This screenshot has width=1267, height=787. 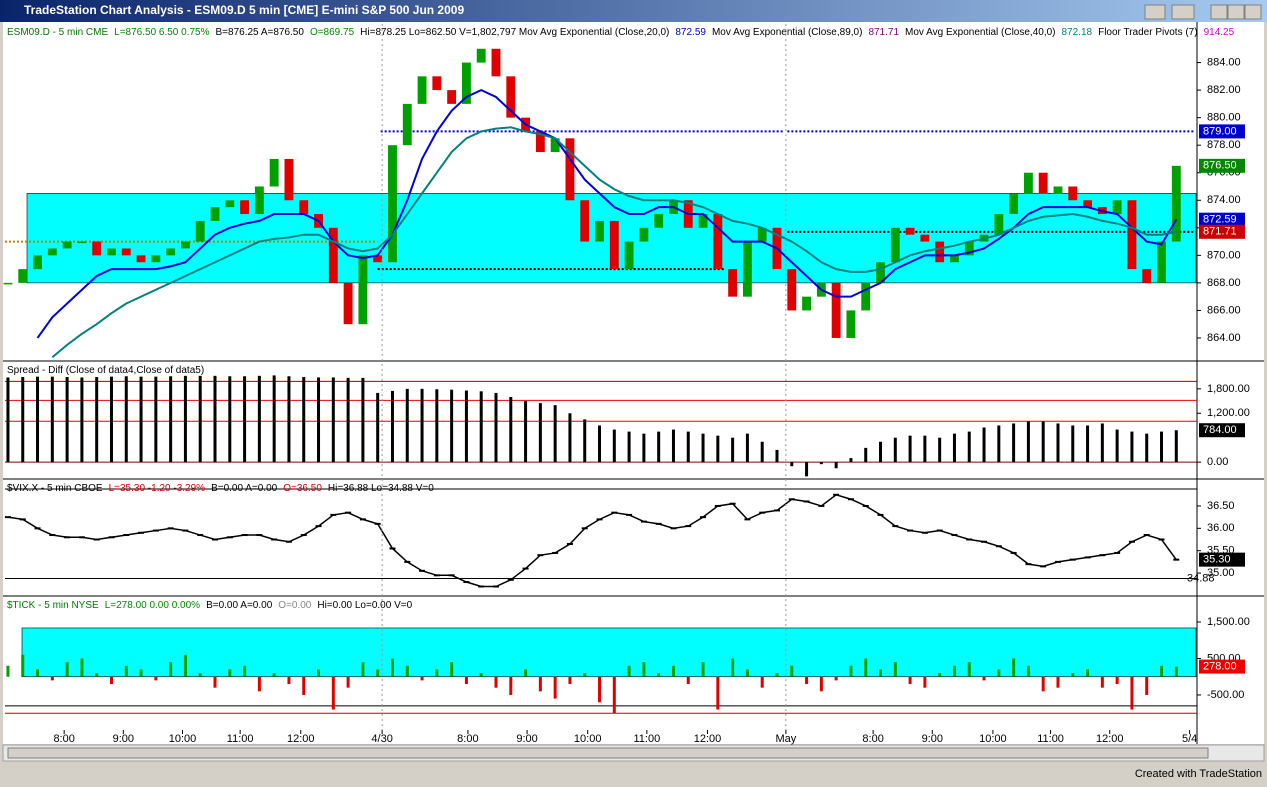 I want to click on header-item: L=278.00 0.00 0.00%, so click(x=152, y=605).